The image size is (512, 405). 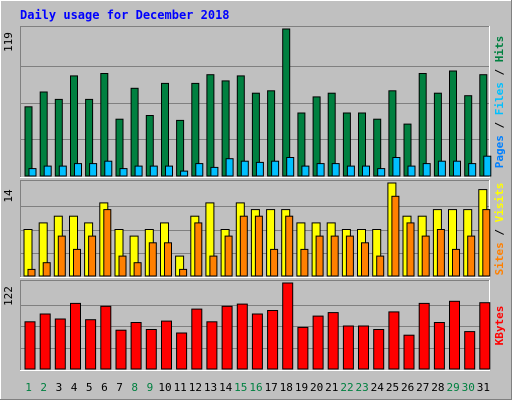 I want to click on x-tick-label-day-6: 6, so click(x=104, y=387).